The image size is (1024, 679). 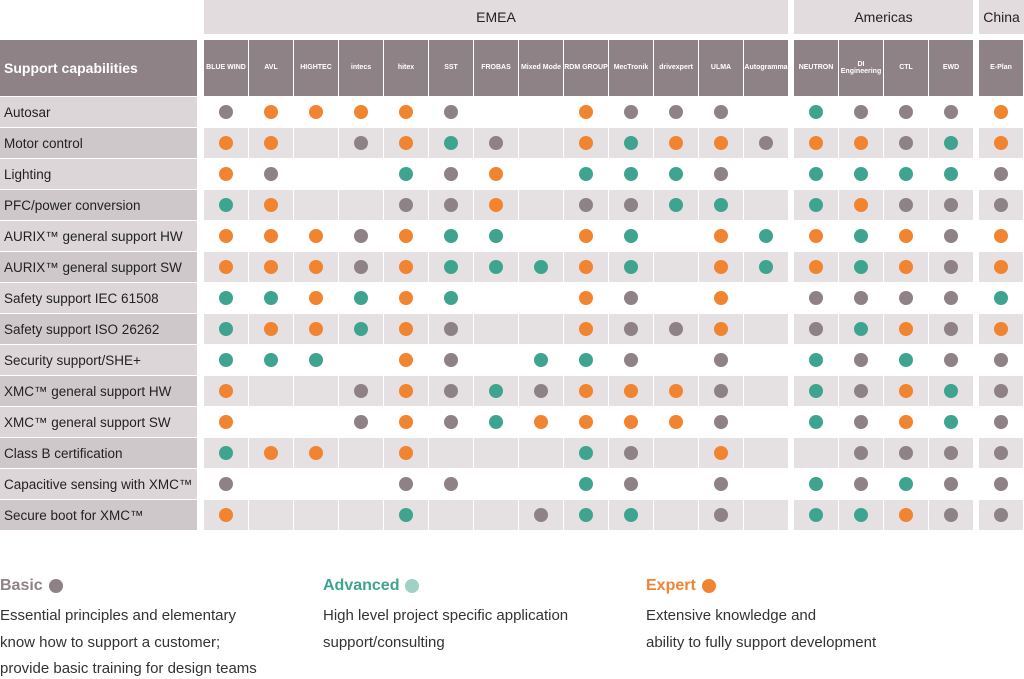 What do you see at coordinates (951, 68) in the screenshot?
I see `company-logo-ewd: EWD` at bounding box center [951, 68].